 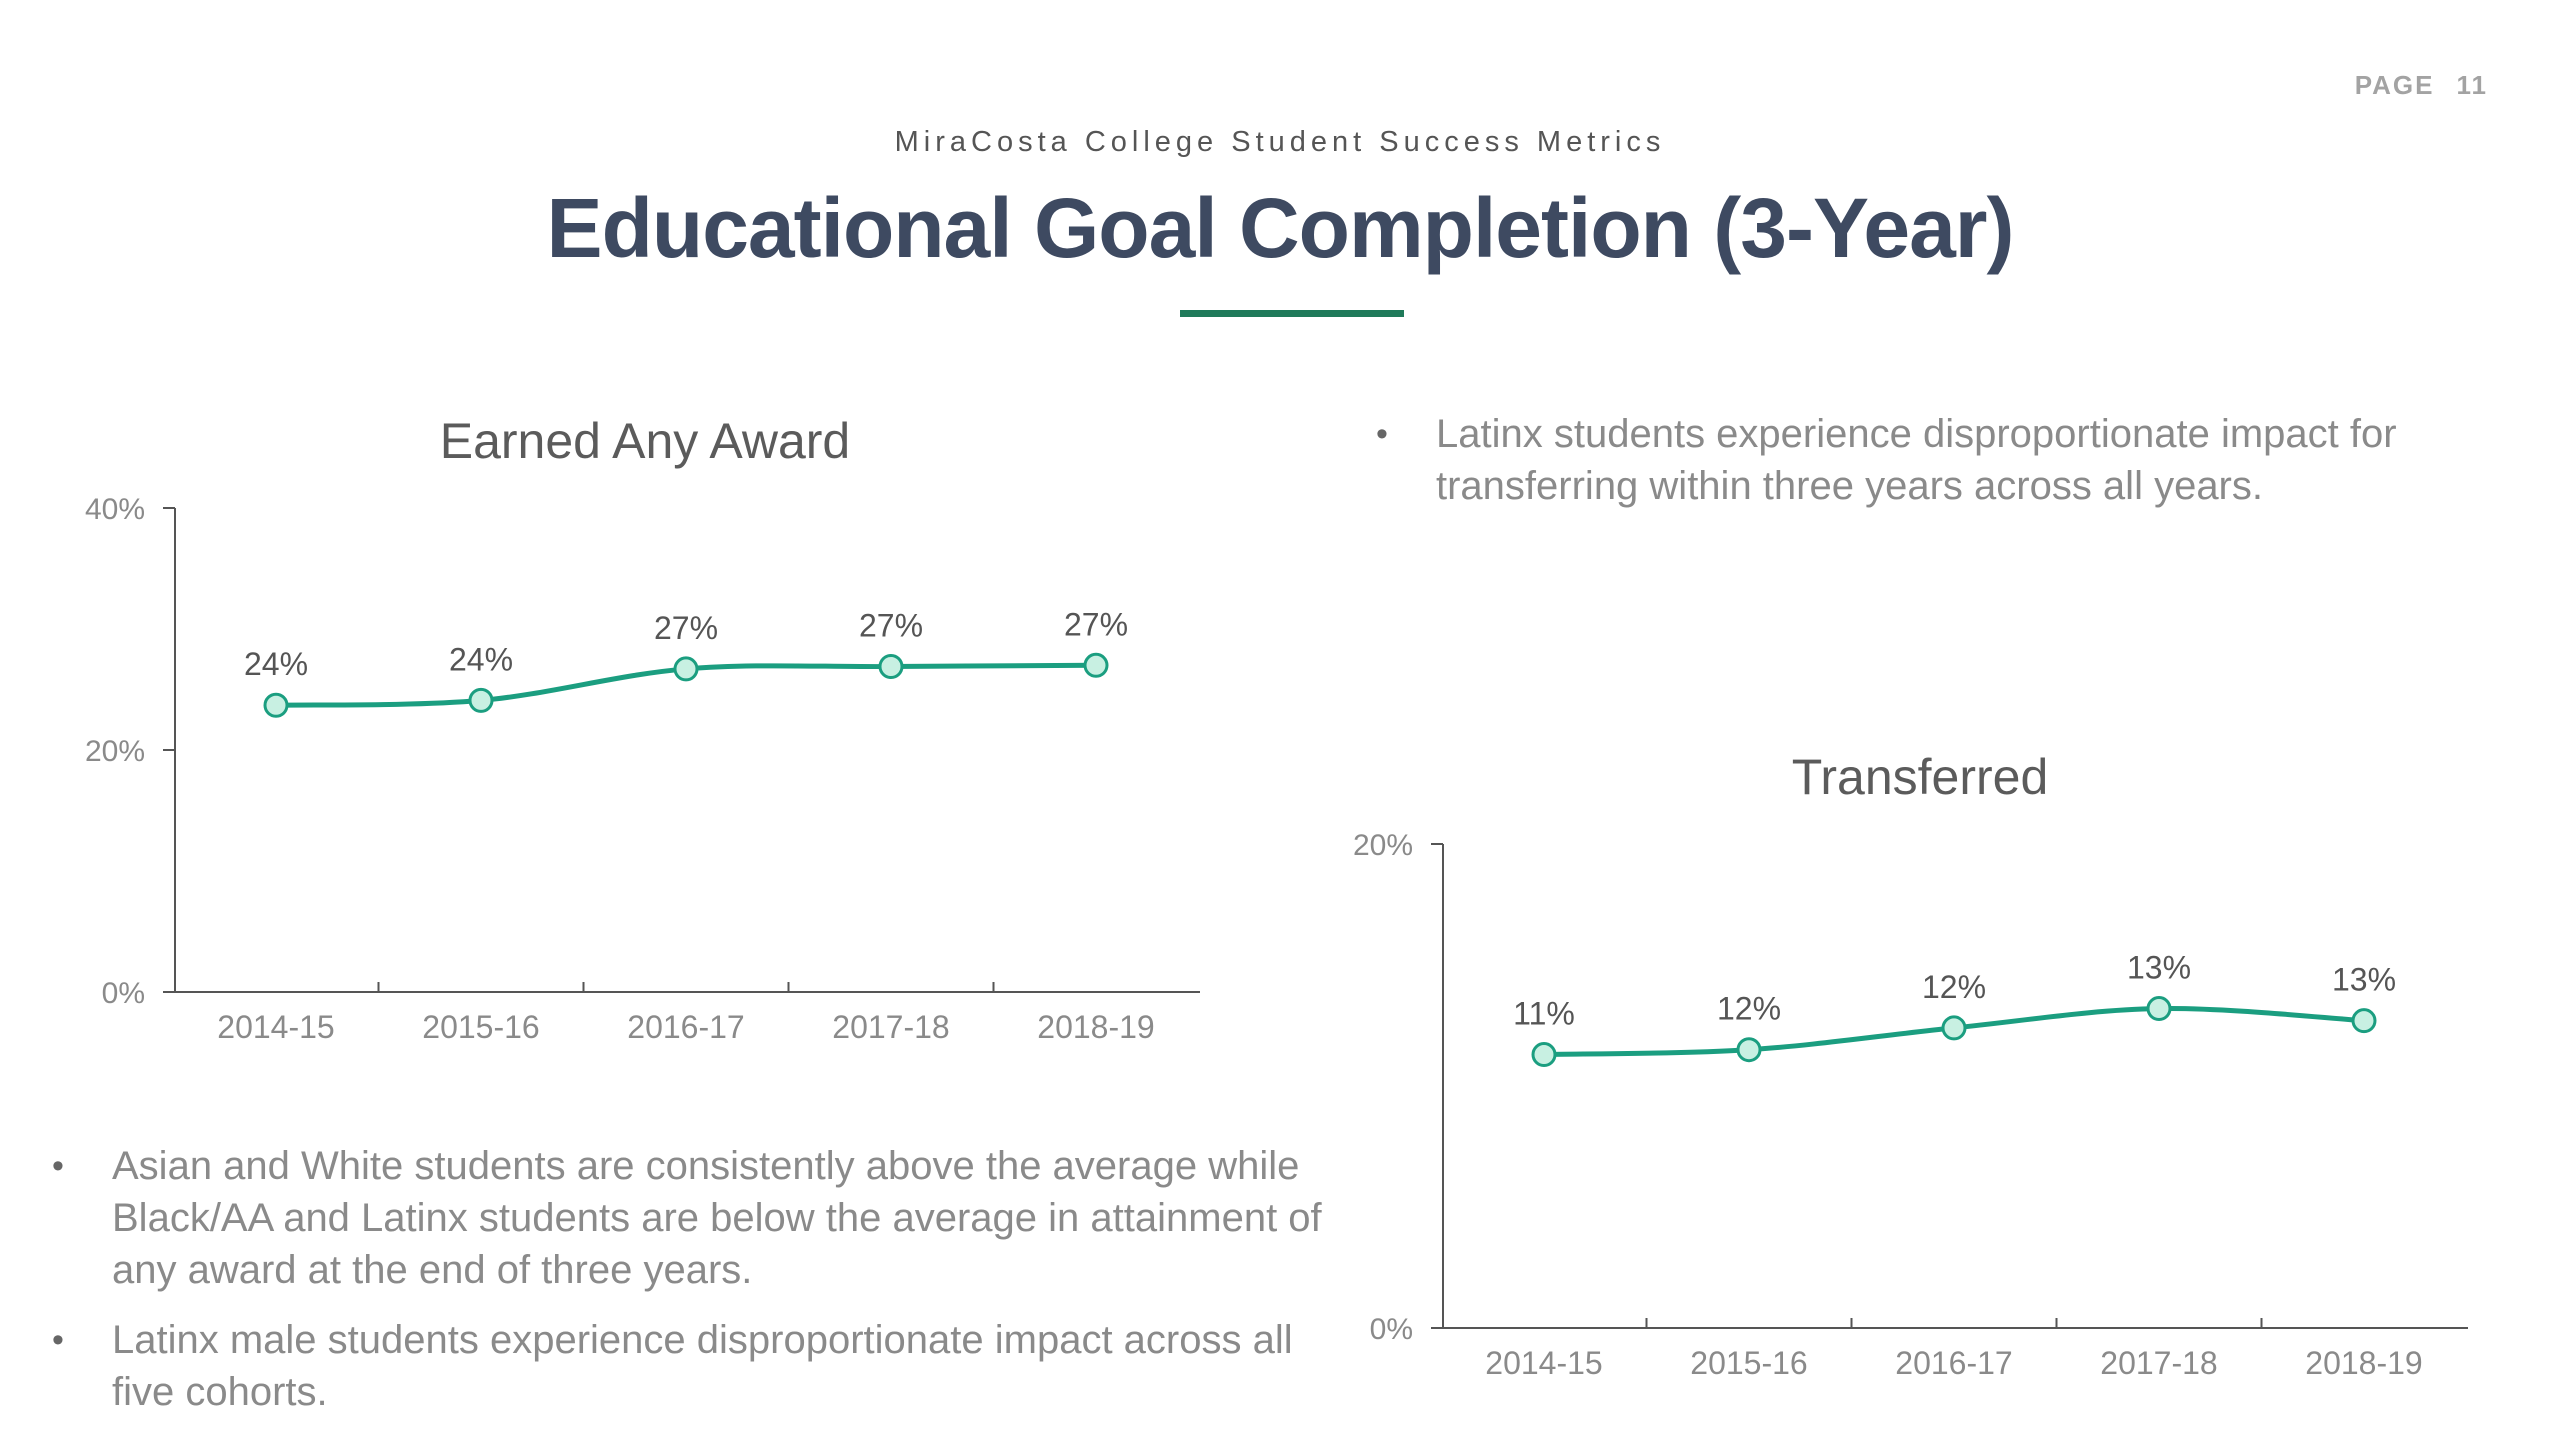 What do you see at coordinates (115, 509) in the screenshot?
I see `y-tick-label-award: 40%` at bounding box center [115, 509].